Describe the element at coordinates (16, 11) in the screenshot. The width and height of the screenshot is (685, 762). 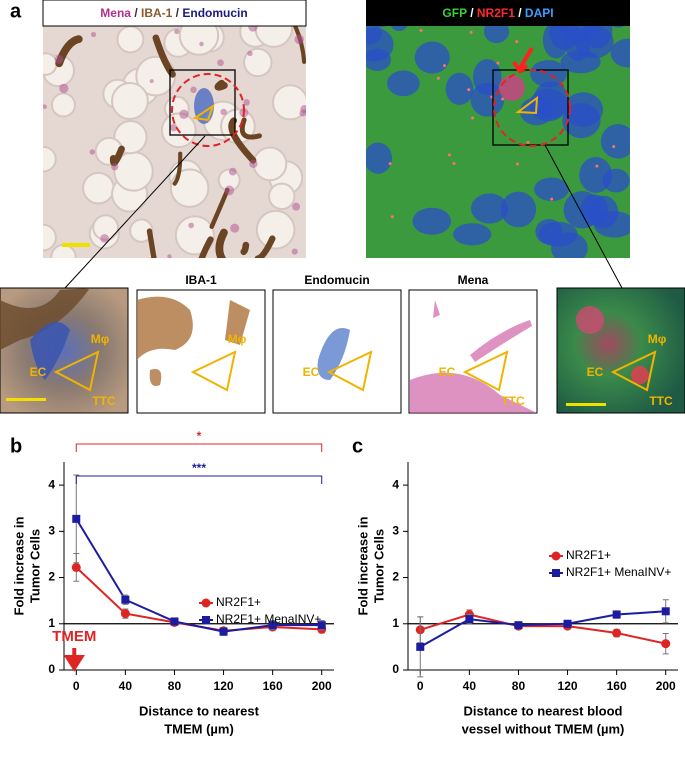
I see `panel-label: a` at that location.